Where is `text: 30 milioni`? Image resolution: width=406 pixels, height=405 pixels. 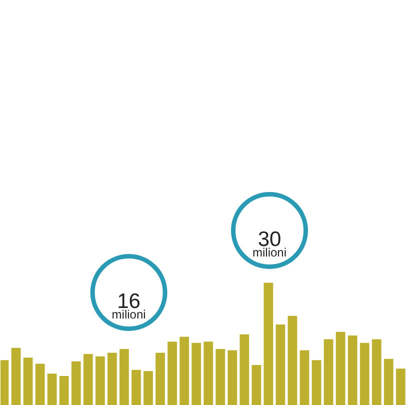 text: 30 milioni is located at coordinates (269, 244).